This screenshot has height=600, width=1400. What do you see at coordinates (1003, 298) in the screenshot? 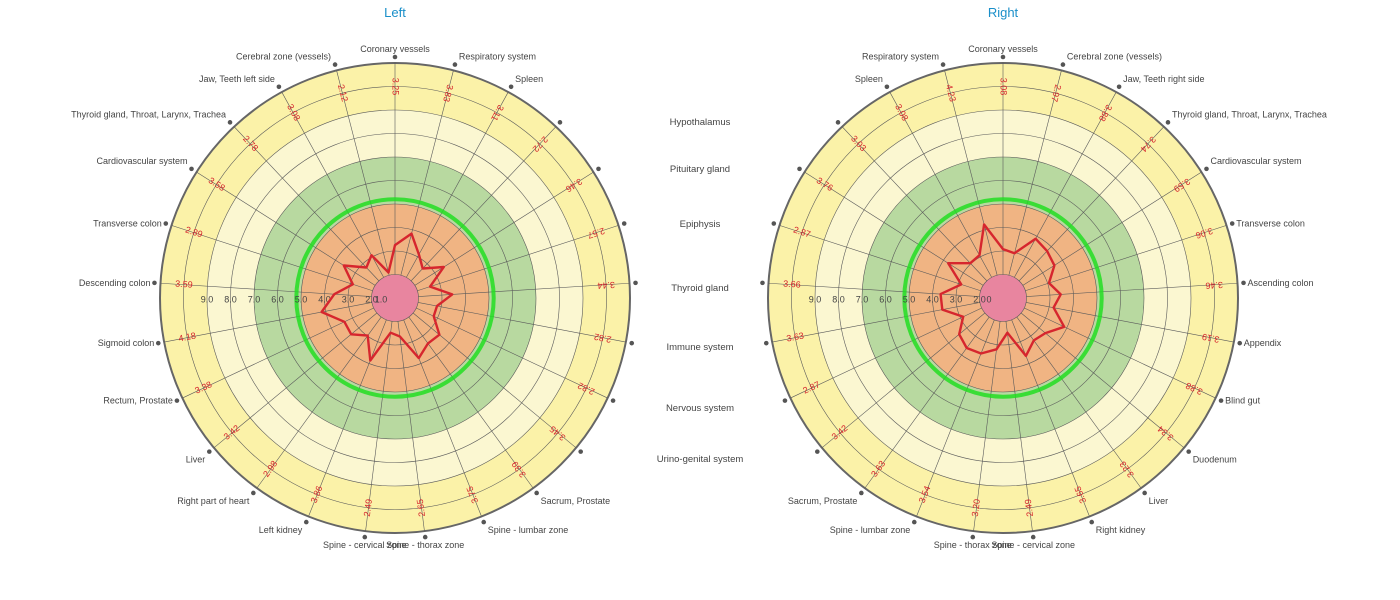
I see `zone-band-pink` at bounding box center [1003, 298].